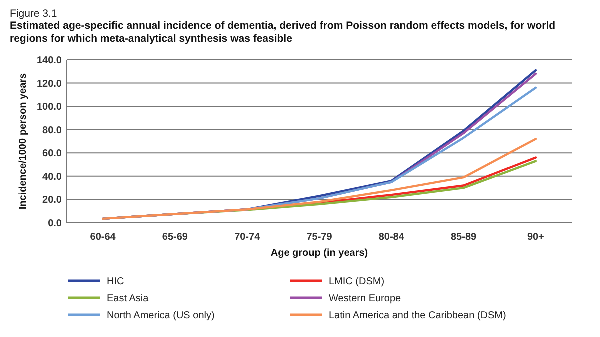  Describe the element at coordinates (319, 253) in the screenshot. I see `x-axis-title: Age group (in years)` at that location.